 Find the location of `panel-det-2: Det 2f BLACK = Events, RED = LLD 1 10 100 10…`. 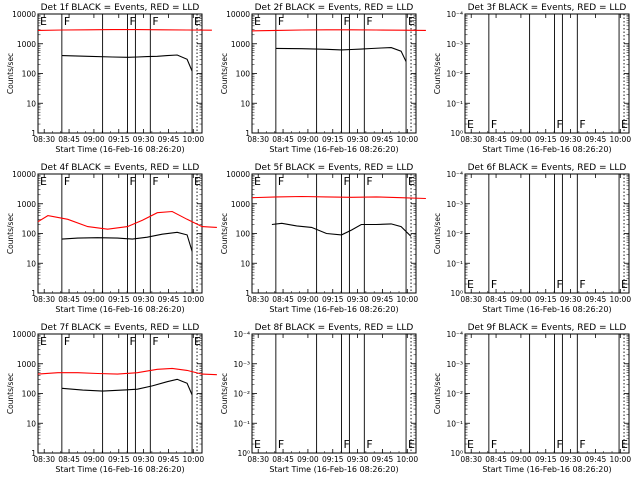

panel-det-2: Det 2f BLACK = Events, RED = LLD 1 10 100 10… is located at coordinates (323, 78).